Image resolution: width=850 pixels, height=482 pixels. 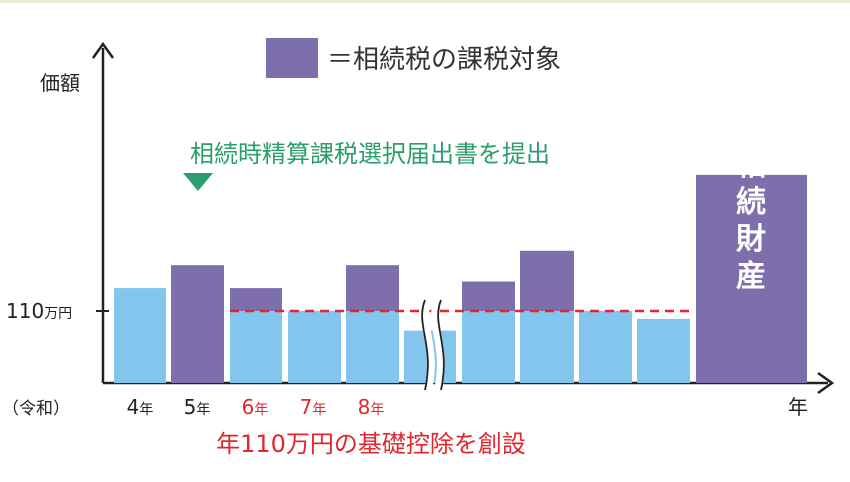 What do you see at coordinates (197, 407) in the screenshot?
I see `x-tick-label: 5年` at bounding box center [197, 407].